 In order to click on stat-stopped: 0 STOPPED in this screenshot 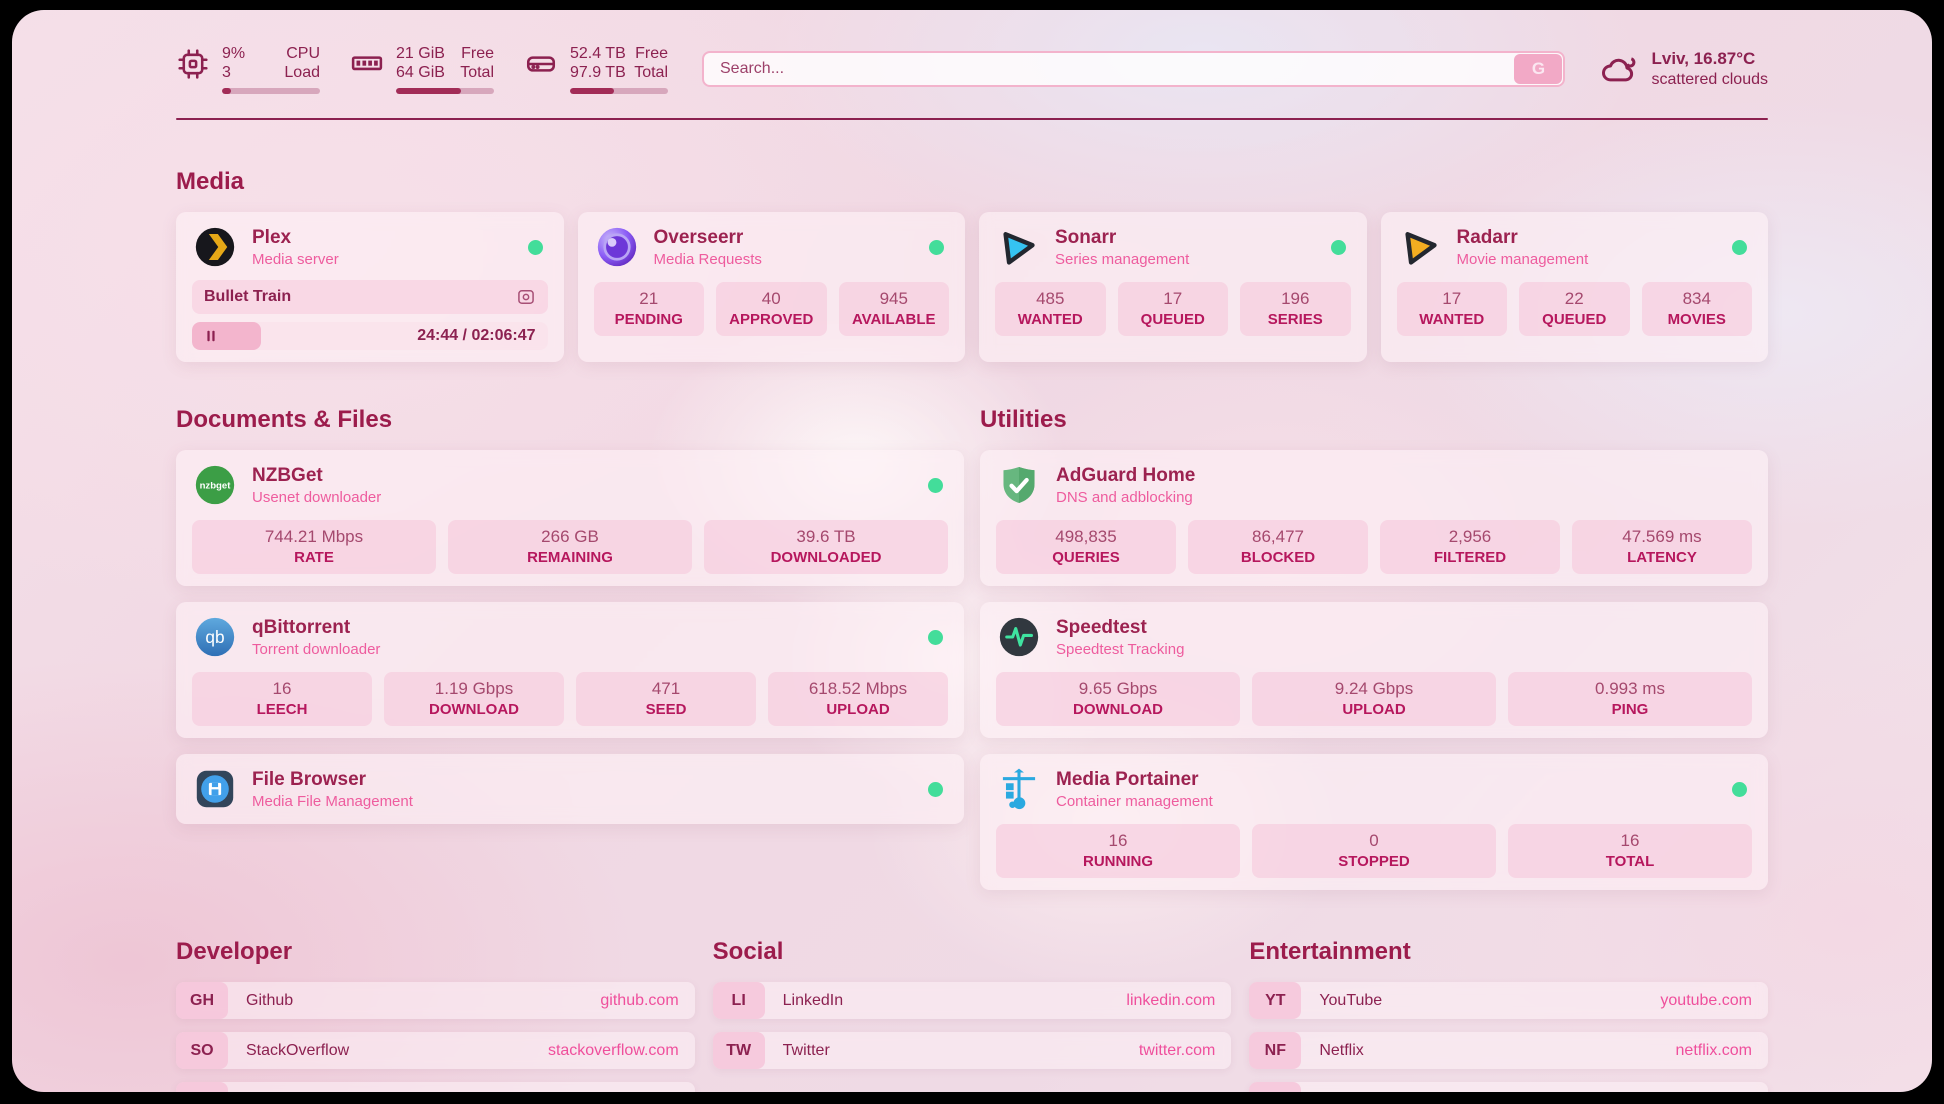, I will do `click(1374, 851)`.